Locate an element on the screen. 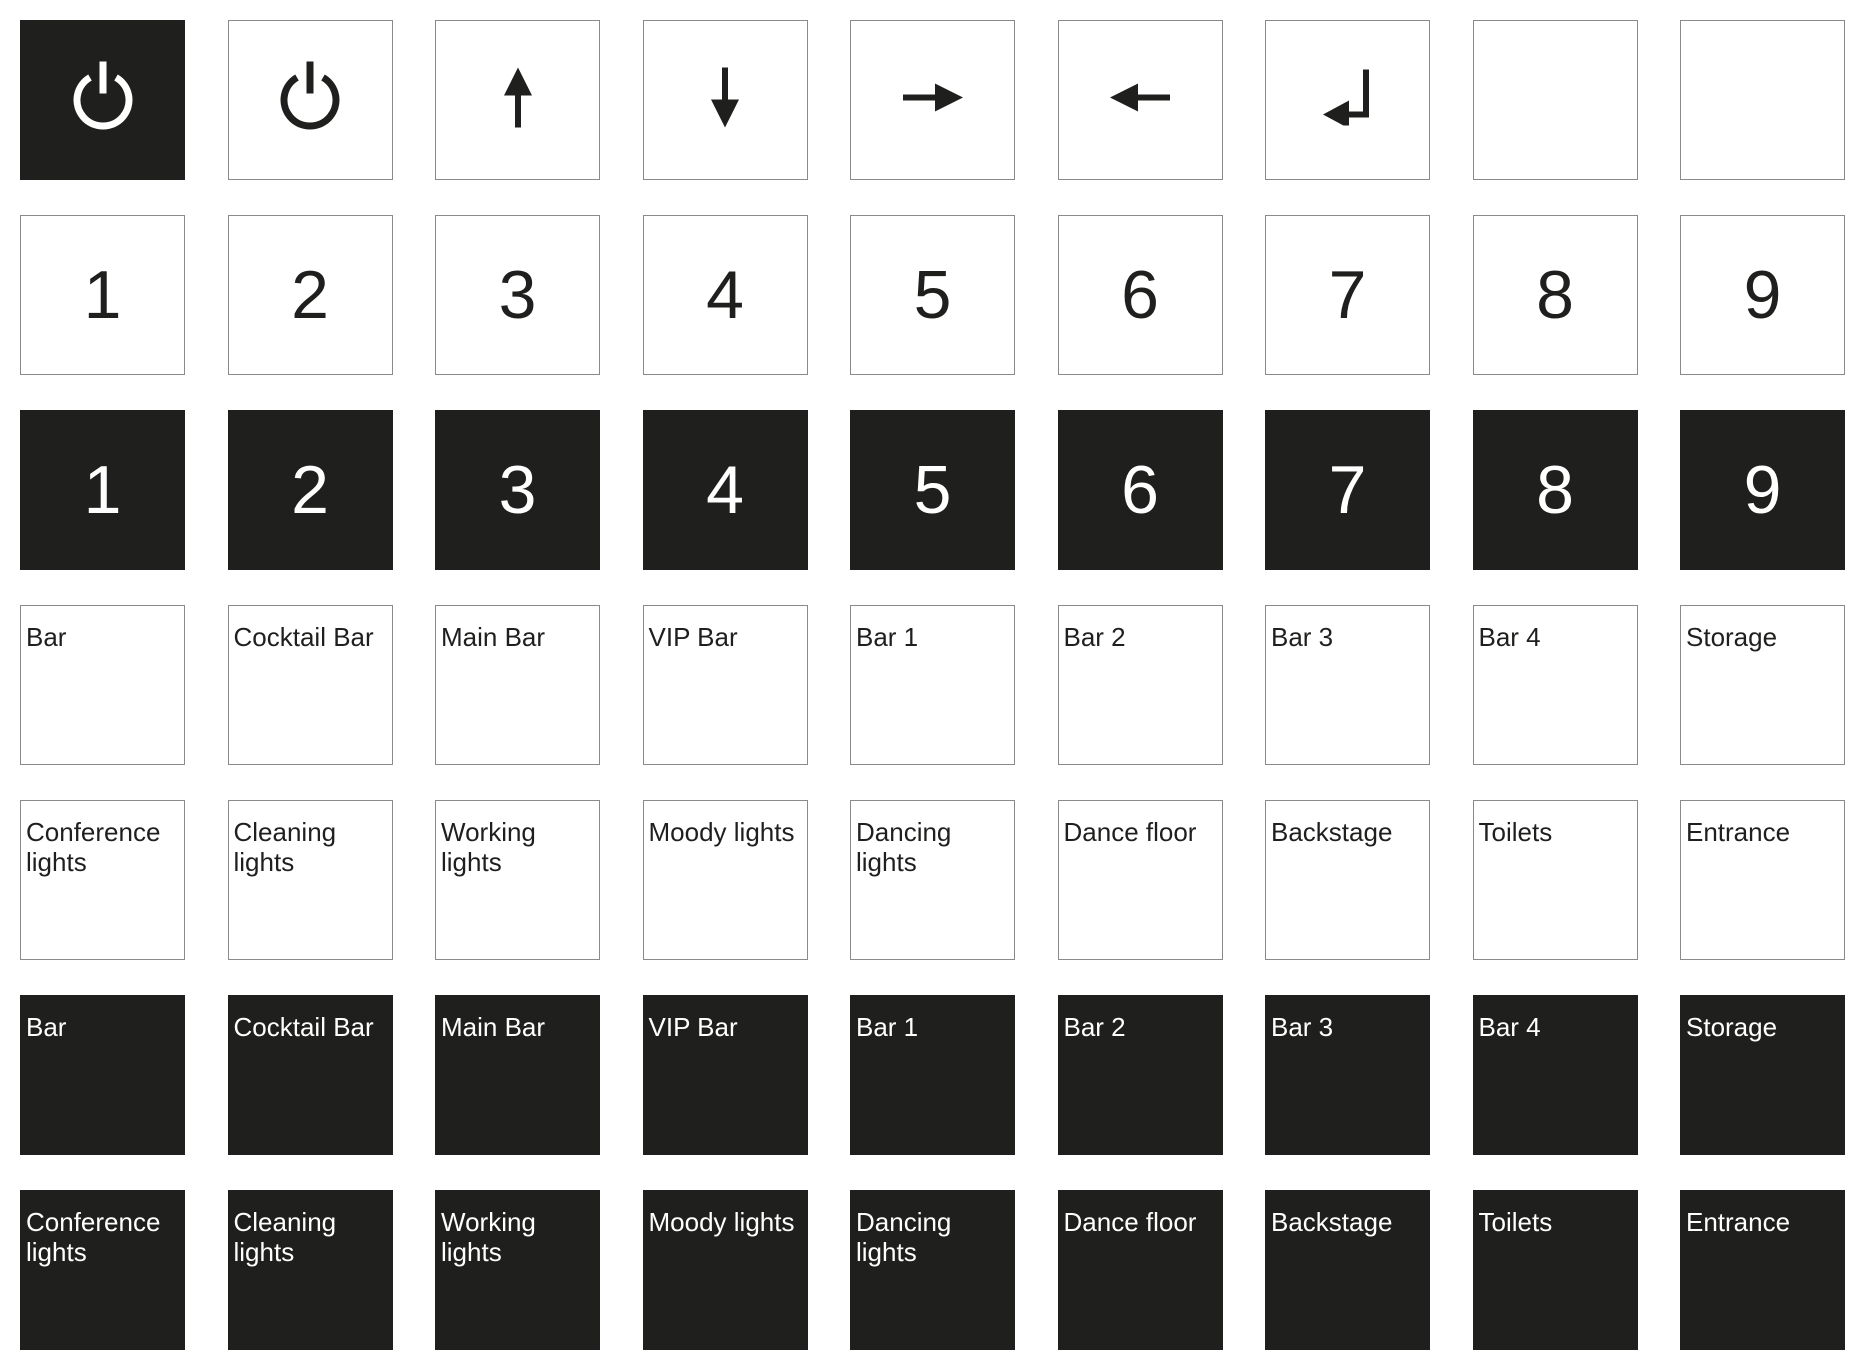  zone-label: Main Bar is located at coordinates (493, 1027).